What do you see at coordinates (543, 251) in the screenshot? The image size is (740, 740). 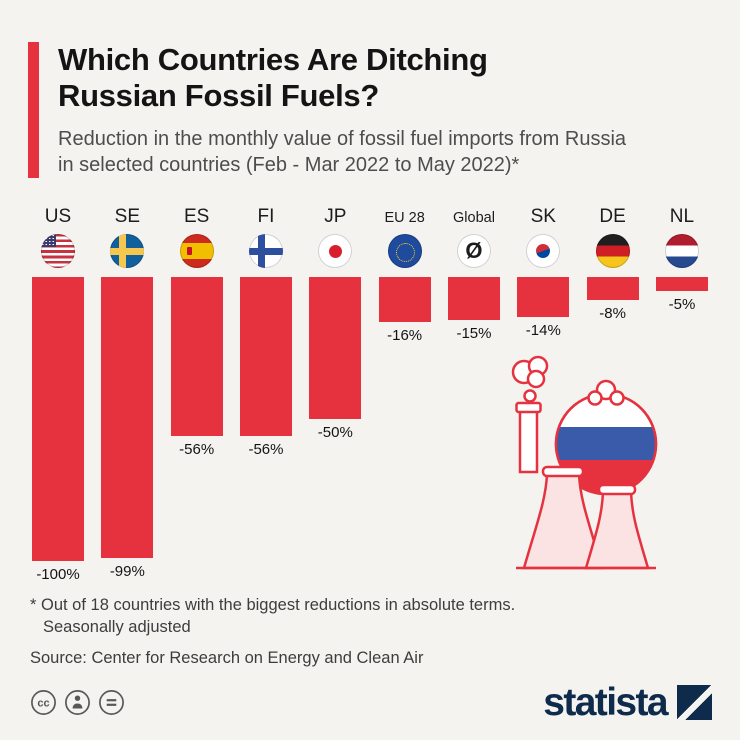 I see `kr-flag-icon` at bounding box center [543, 251].